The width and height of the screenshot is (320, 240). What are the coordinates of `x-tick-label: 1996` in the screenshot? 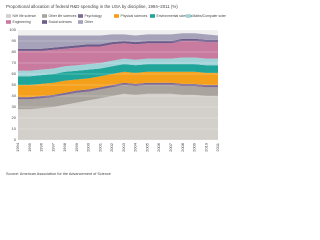 It's located at (41, 147).